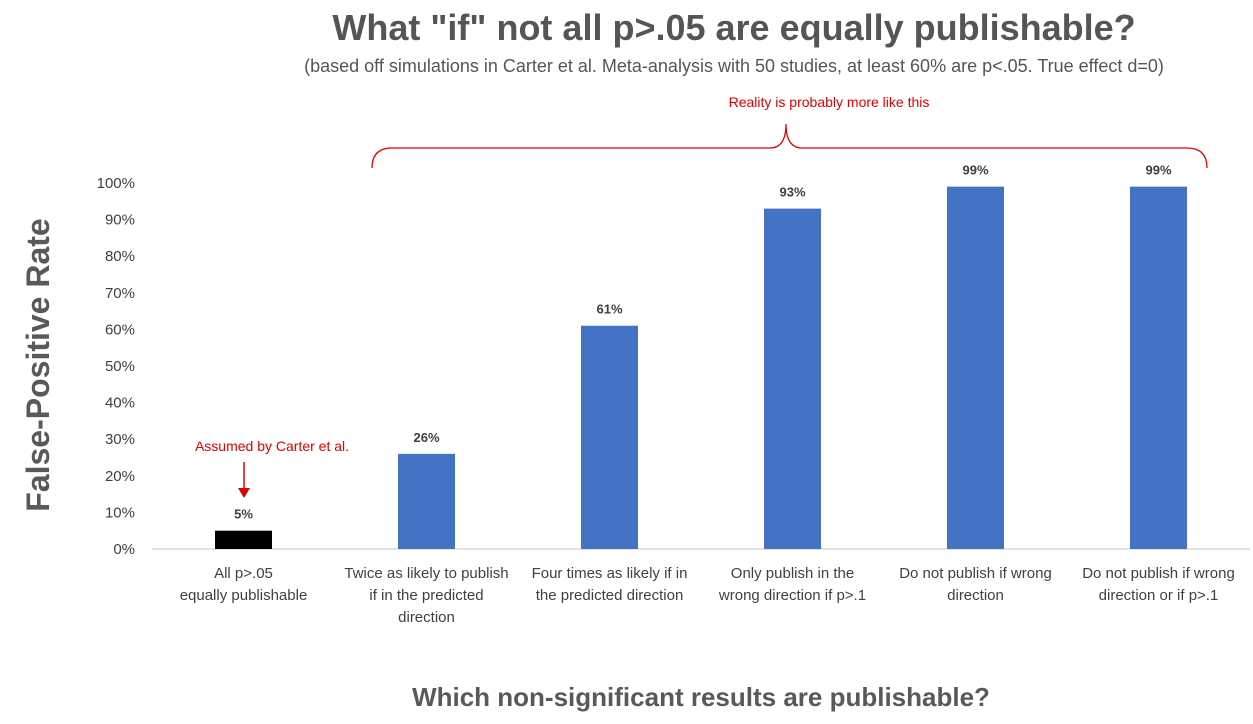 This screenshot has width=1253, height=724. Describe the element at coordinates (609, 309) in the screenshot. I see `data-label: 61%` at that location.